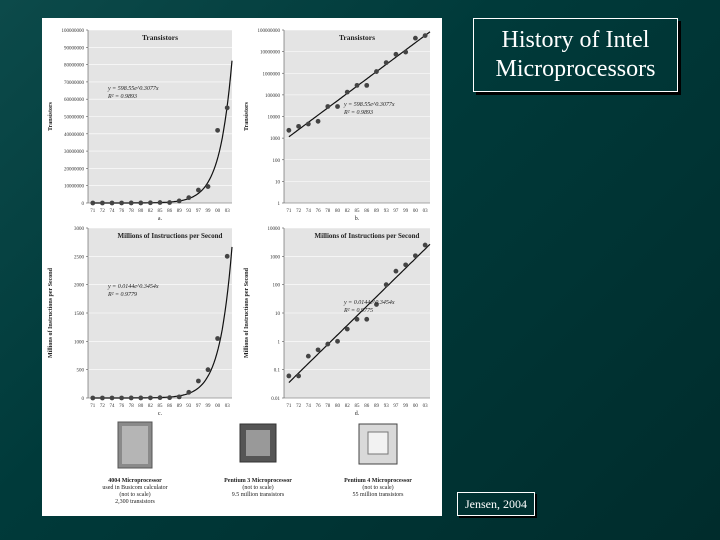 The height and width of the screenshot is (540, 720). I want to click on y-tick-label: 60000000, so click(74, 100).